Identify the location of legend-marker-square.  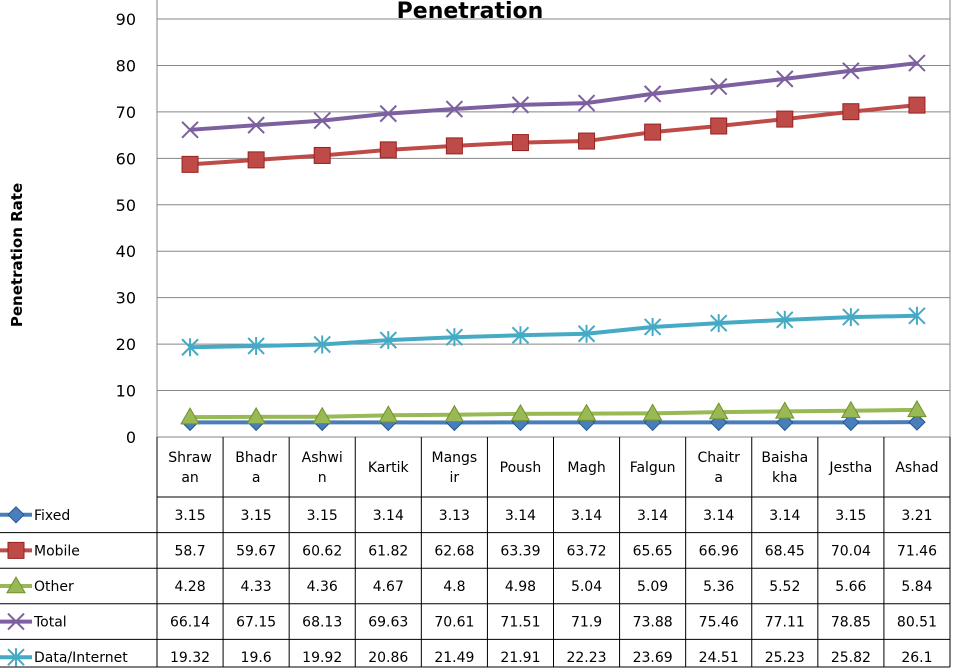
(16, 550).